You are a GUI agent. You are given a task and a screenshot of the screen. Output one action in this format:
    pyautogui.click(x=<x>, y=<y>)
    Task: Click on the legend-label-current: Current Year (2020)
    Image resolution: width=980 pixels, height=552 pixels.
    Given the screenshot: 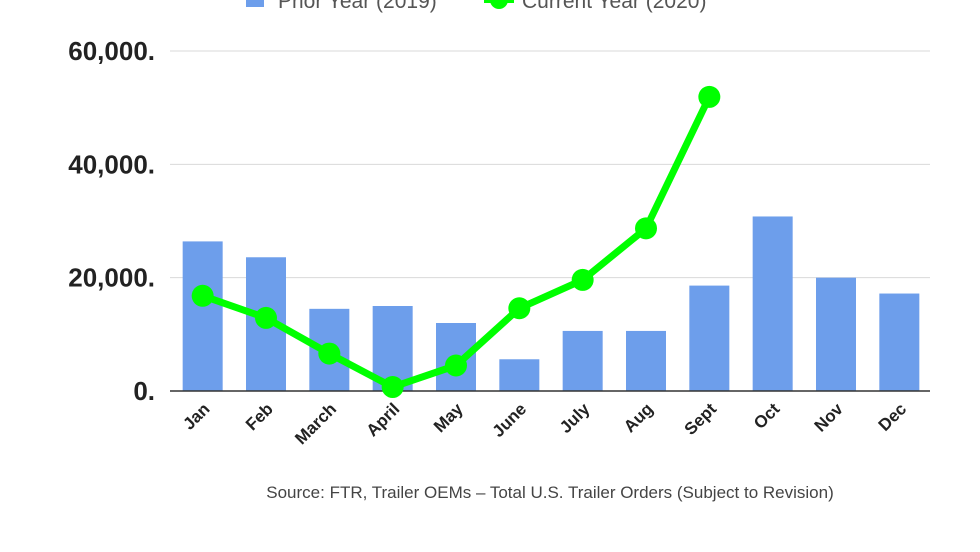 What is the action you would take?
    pyautogui.click(x=614, y=6)
    